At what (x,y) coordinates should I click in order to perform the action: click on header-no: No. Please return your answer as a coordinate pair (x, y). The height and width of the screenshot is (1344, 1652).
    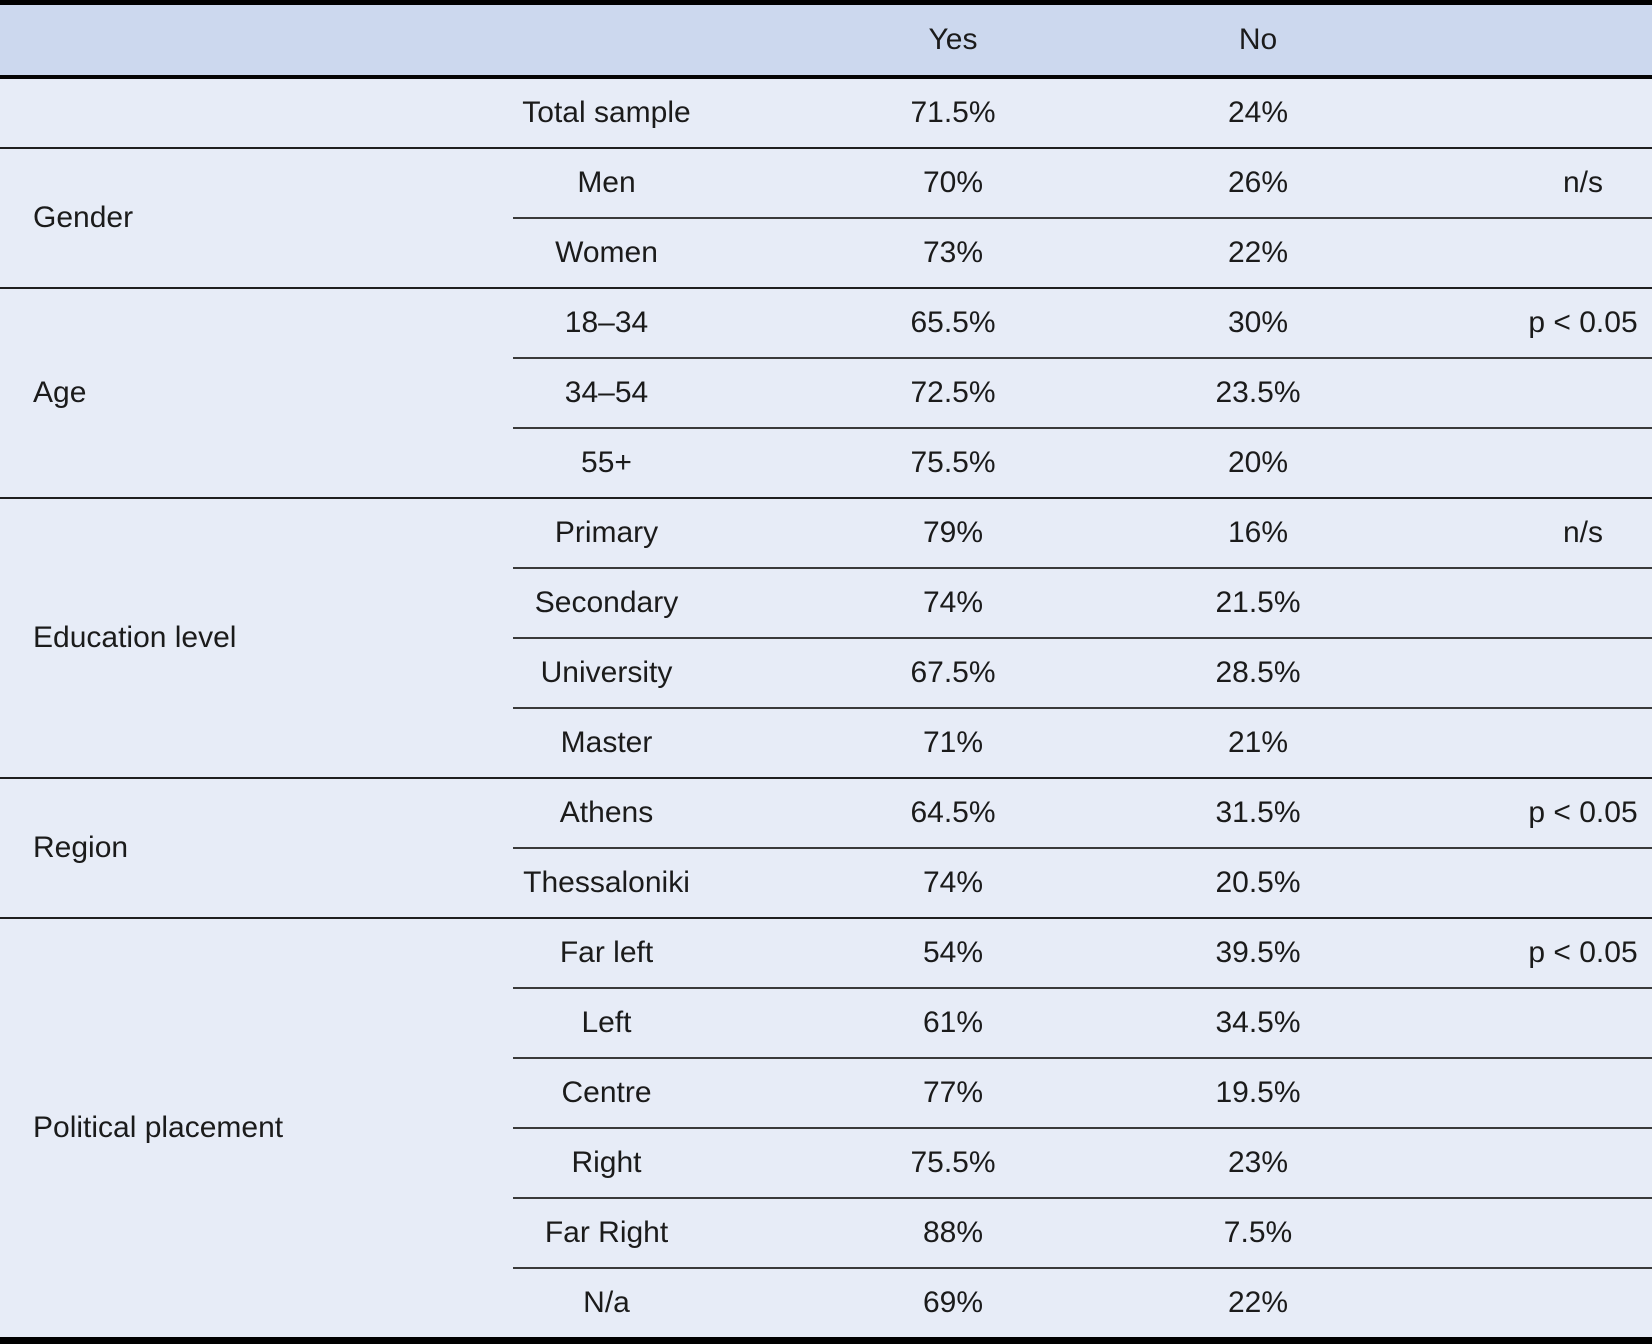
    Looking at the image, I should click on (1258, 40).